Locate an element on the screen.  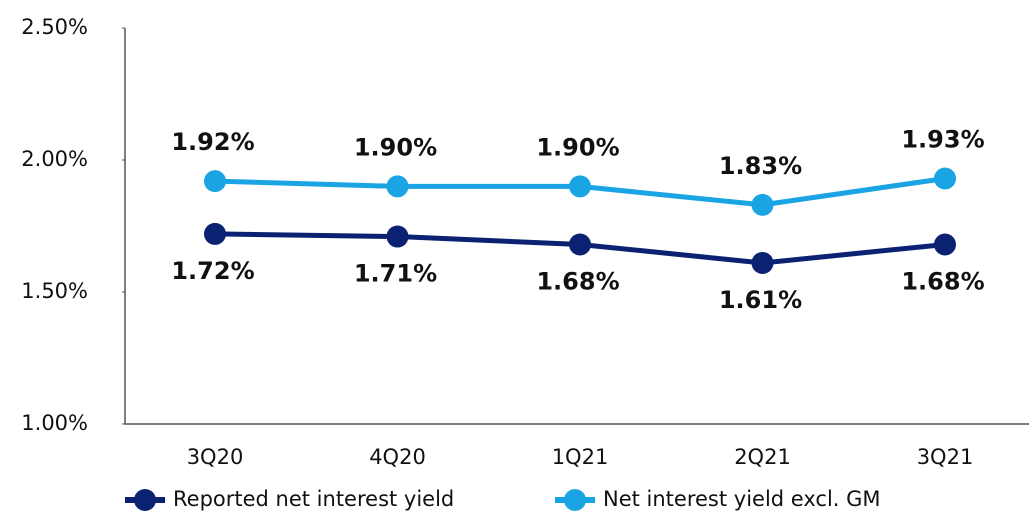
y-tick-label: 2.50% is located at coordinates (54, 27).